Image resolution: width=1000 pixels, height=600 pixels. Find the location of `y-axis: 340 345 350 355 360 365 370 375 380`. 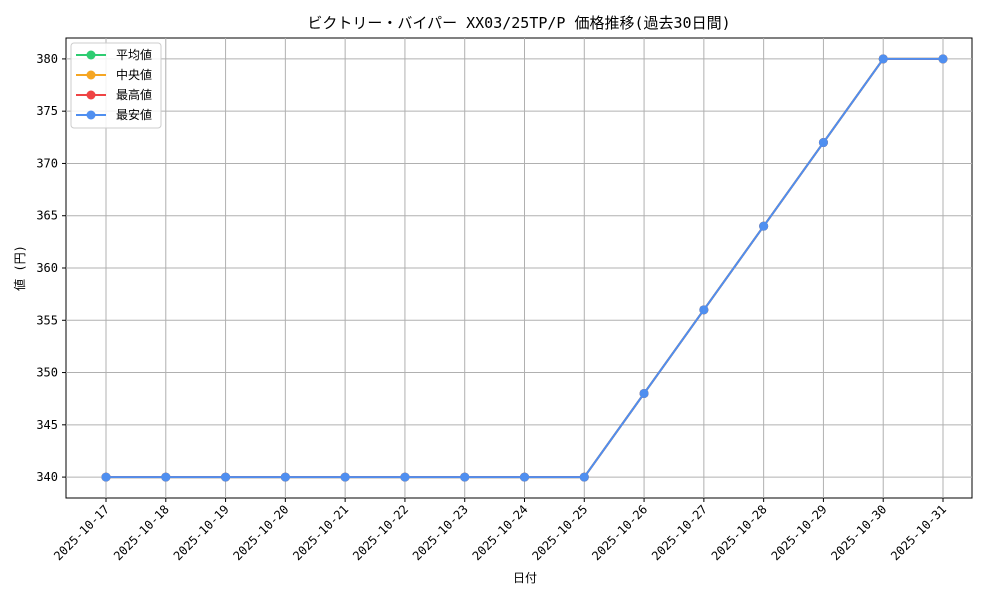

y-axis: 340 345 350 355 360 365 370 375 380 is located at coordinates (51, 268).